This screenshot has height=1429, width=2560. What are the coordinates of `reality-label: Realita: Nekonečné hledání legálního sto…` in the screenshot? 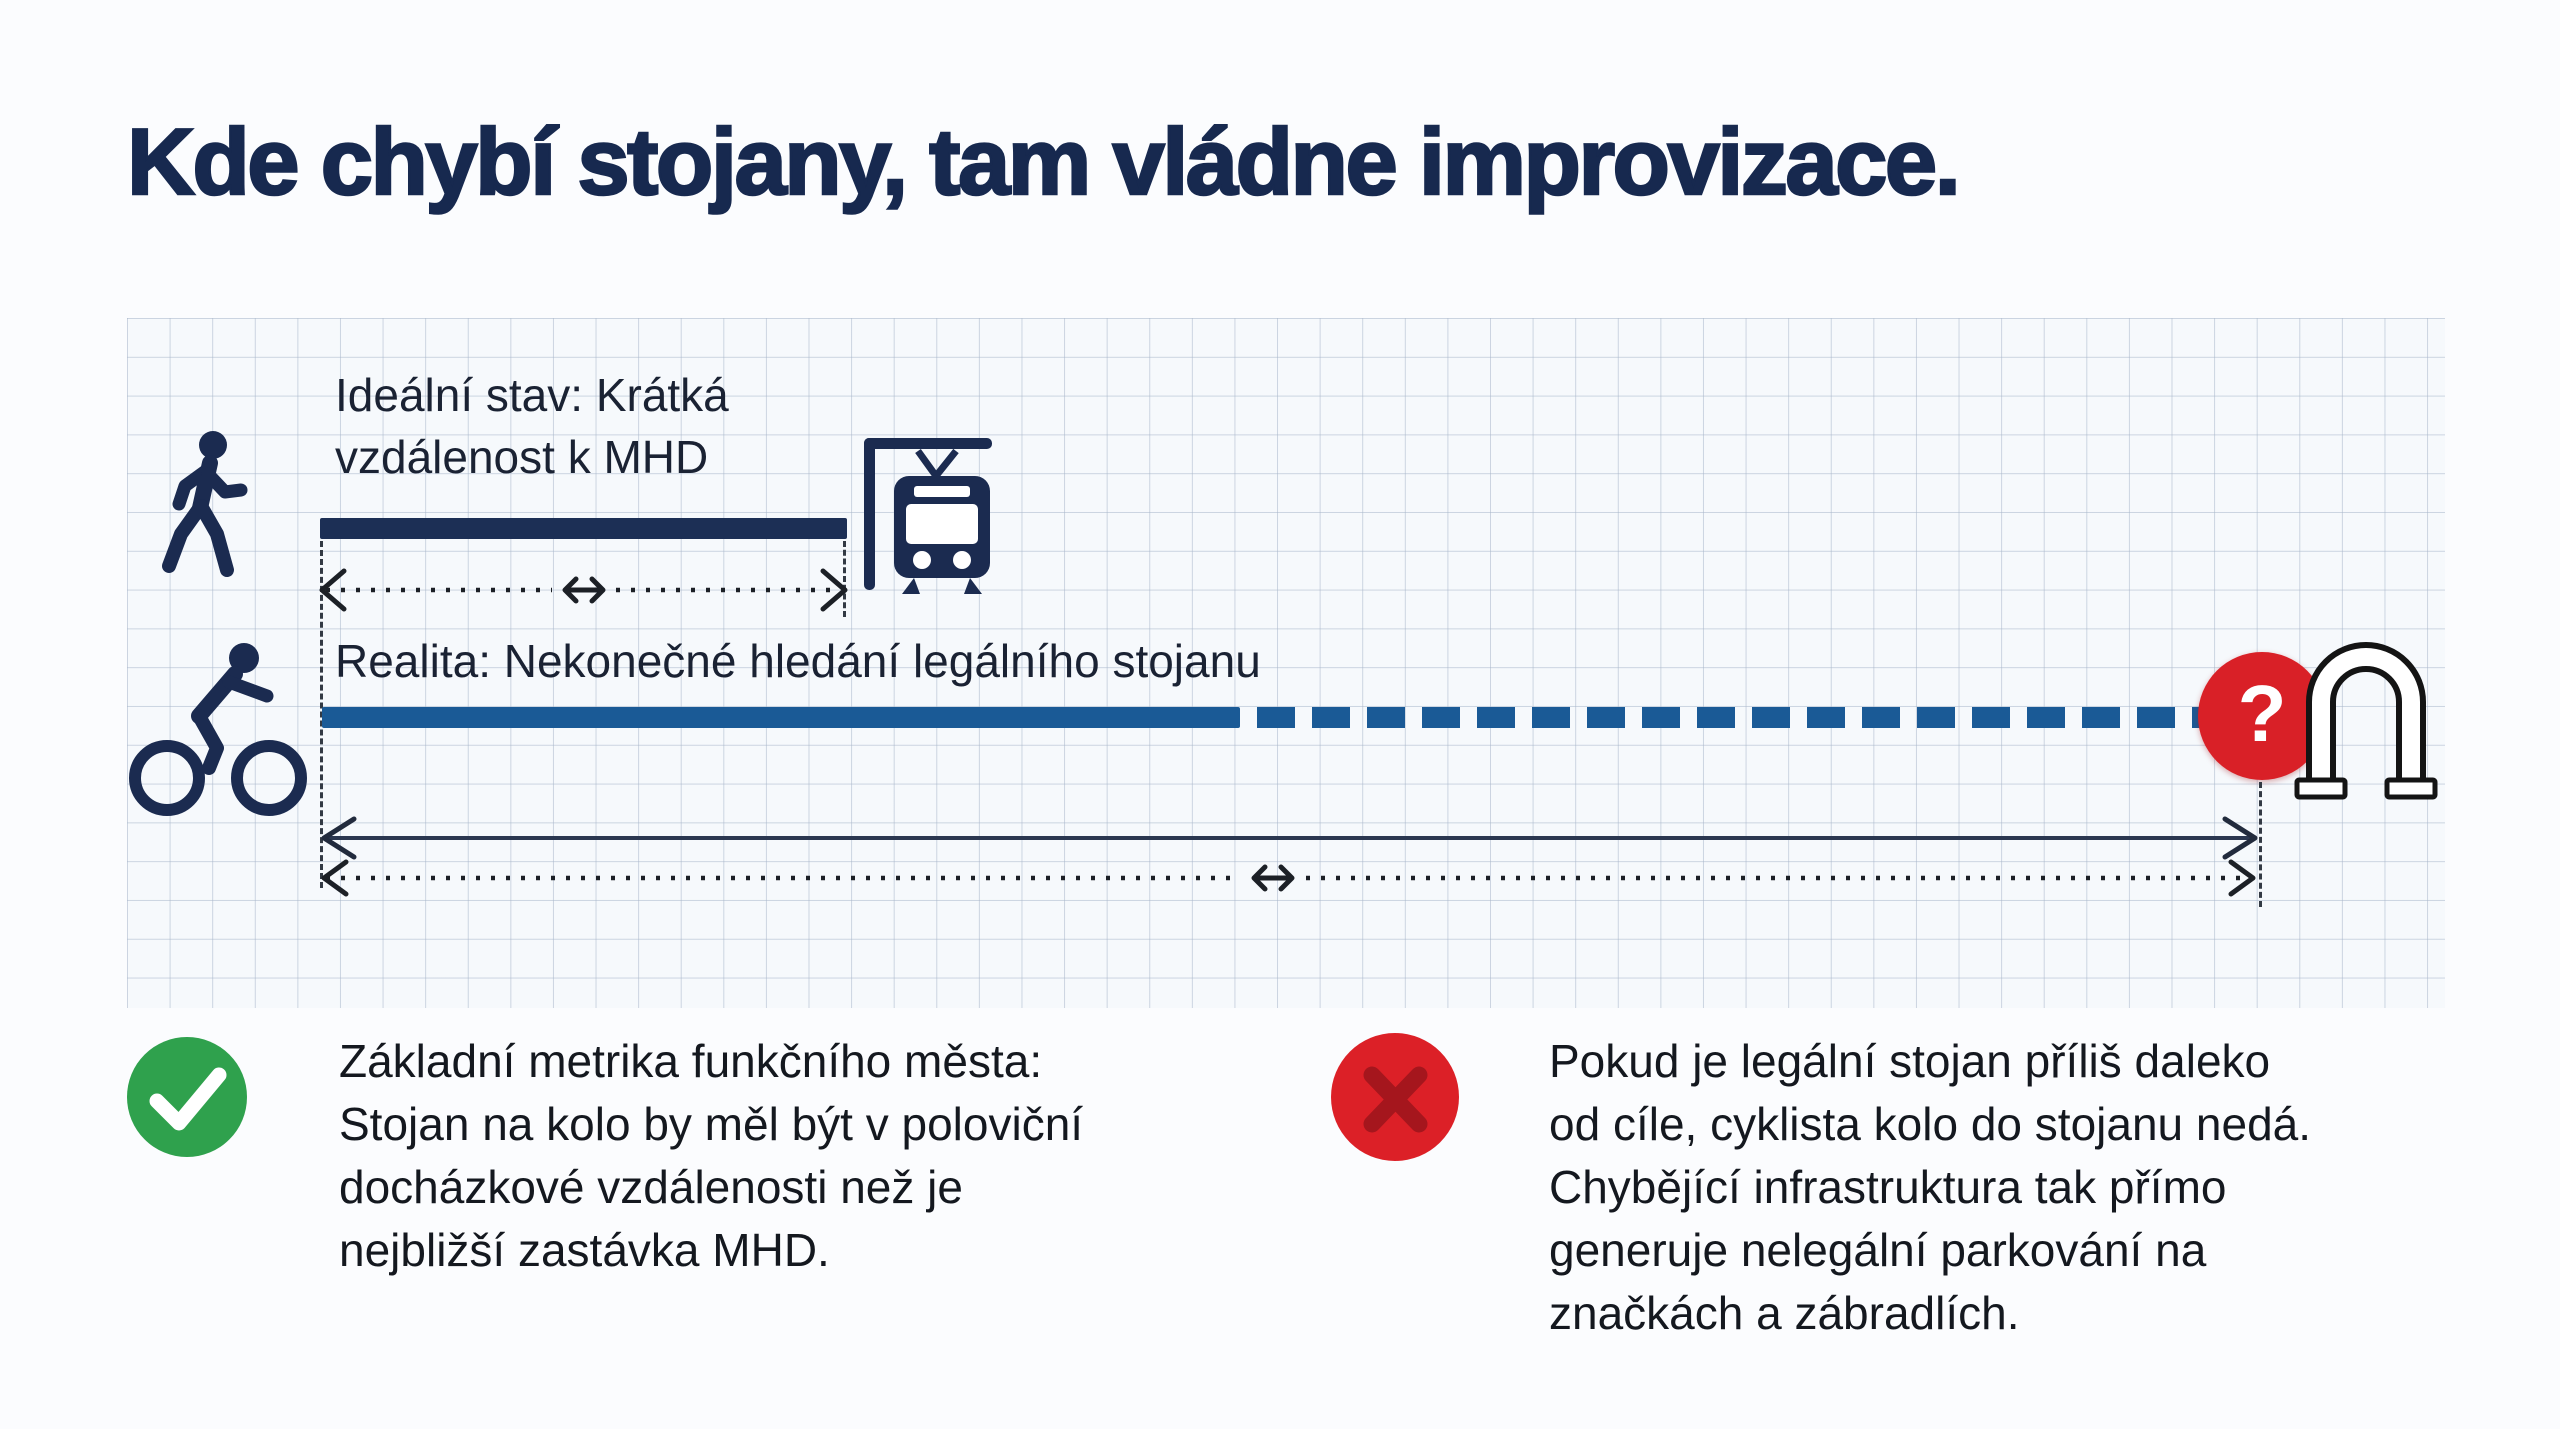 It's located at (798, 661).